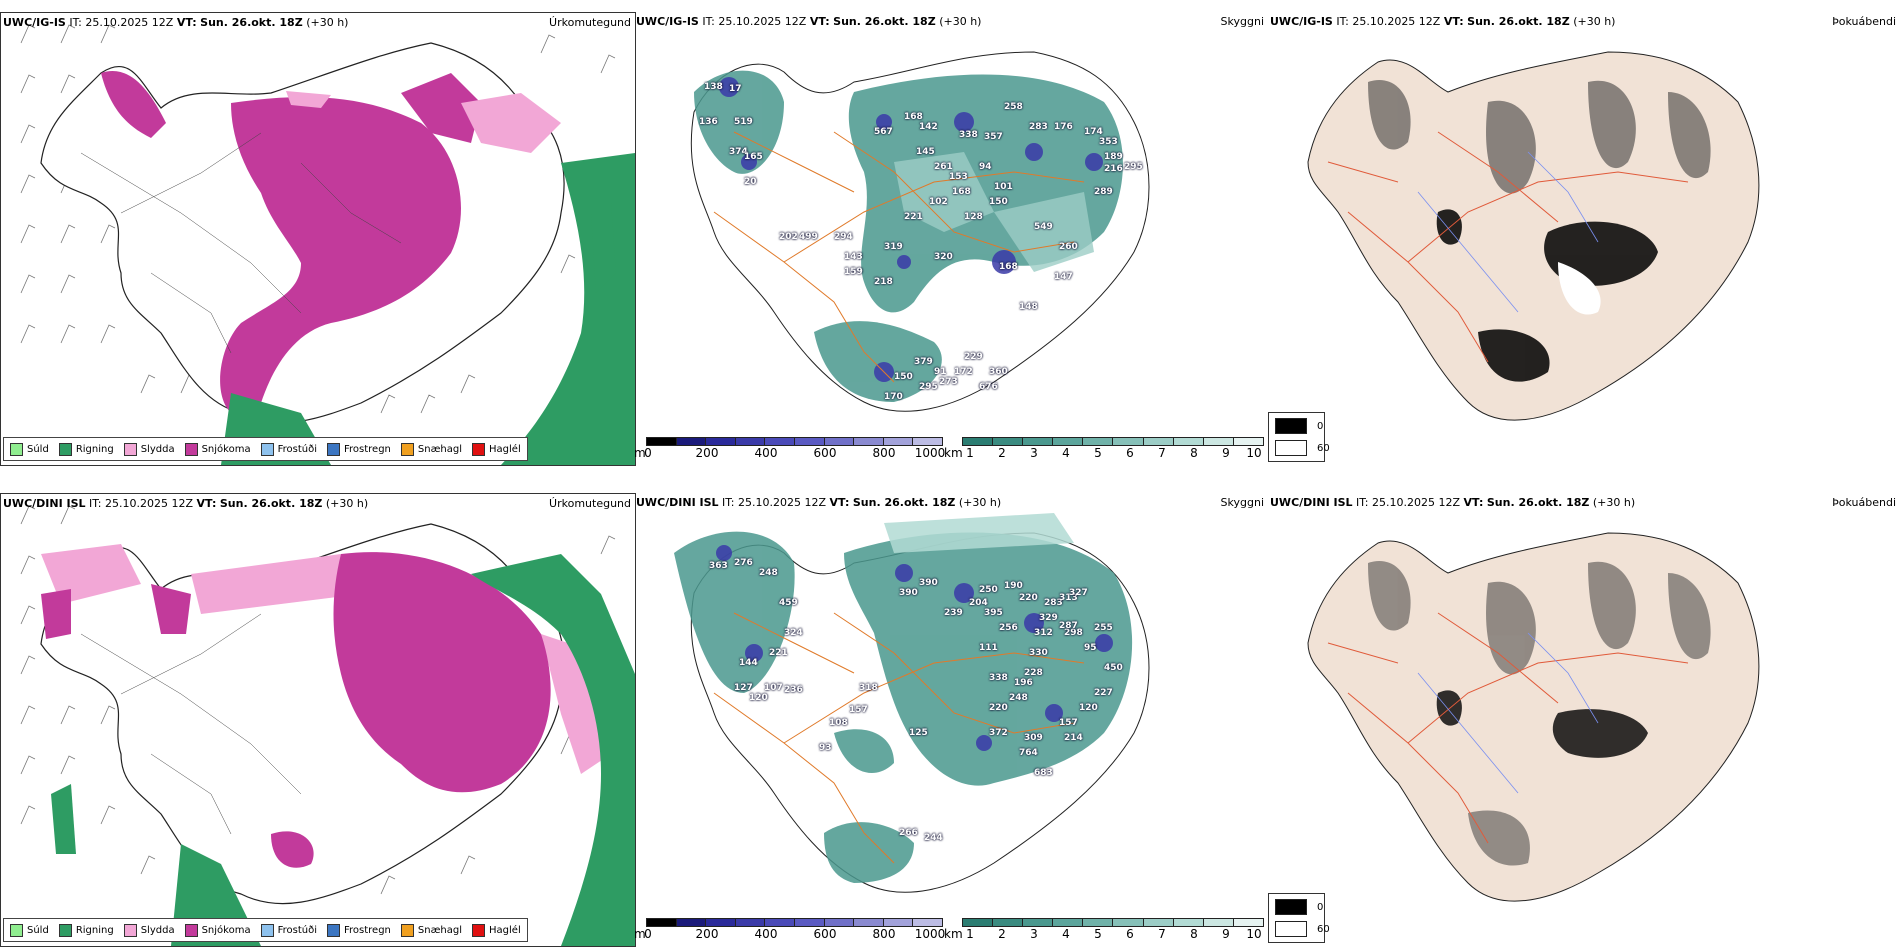 The width and height of the screenshot is (1900, 950). Describe the element at coordinates (1093, 132) in the screenshot. I see `cloud-height-label: 174` at that location.